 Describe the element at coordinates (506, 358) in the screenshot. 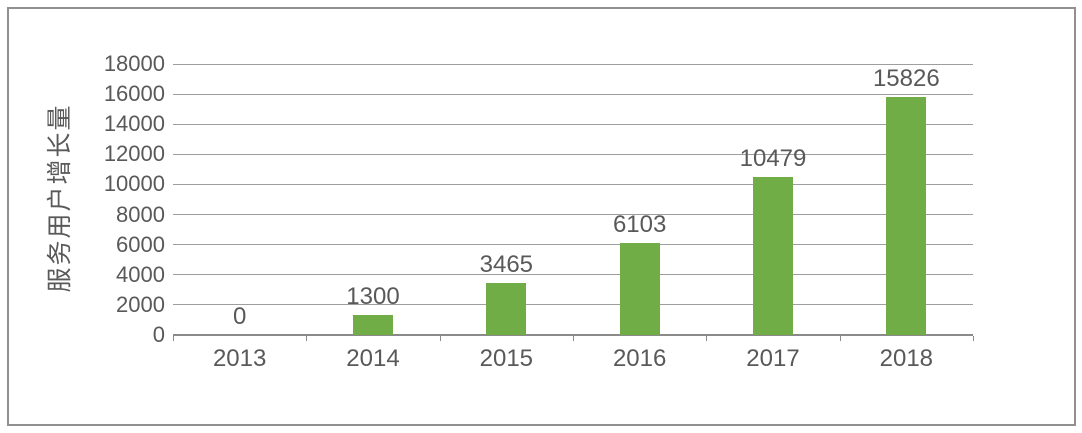

I see `x-axis-label-2015: 2015` at that location.